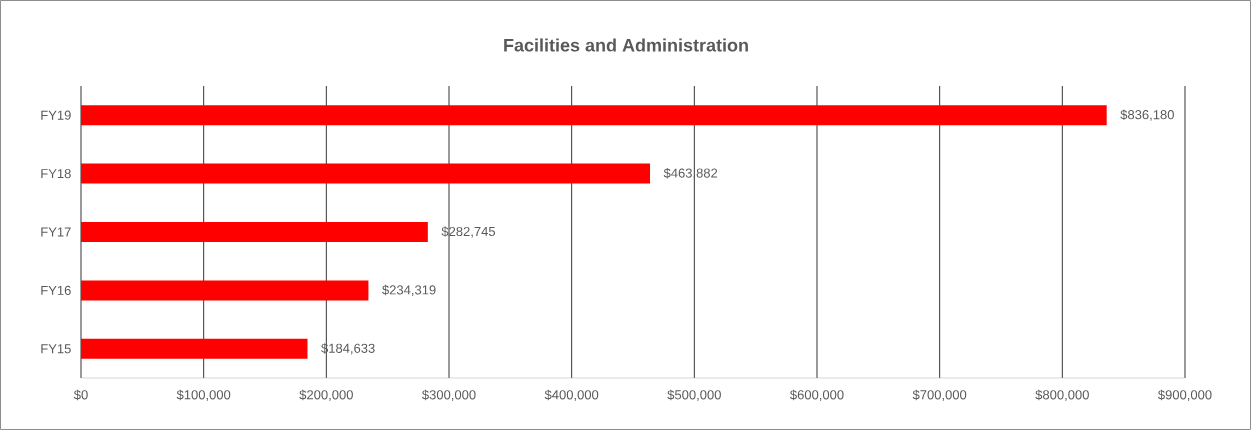  Describe the element at coordinates (326, 395) in the screenshot. I see `x-tick-label: $200,000` at that location.